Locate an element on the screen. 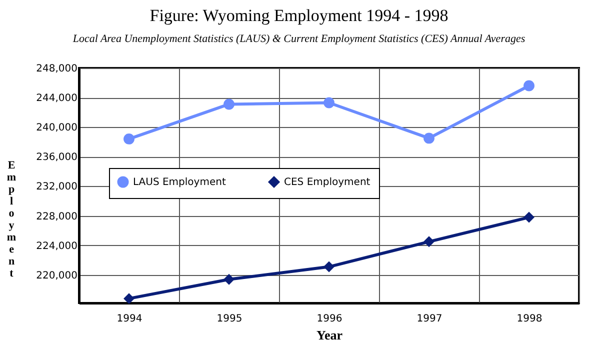  x-tick-label: 1996 is located at coordinates (329, 319).